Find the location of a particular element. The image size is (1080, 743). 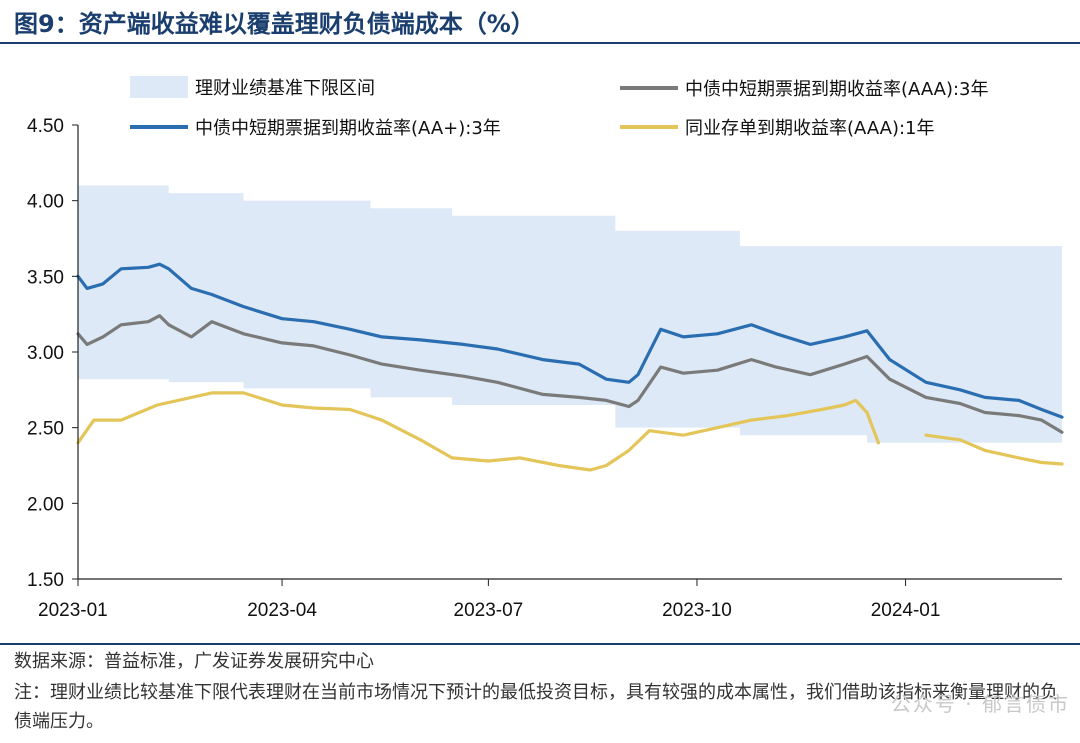

chart-title: 图9：资产端收益难以覆盖理财负债端成本（%） is located at coordinates (274, 24).